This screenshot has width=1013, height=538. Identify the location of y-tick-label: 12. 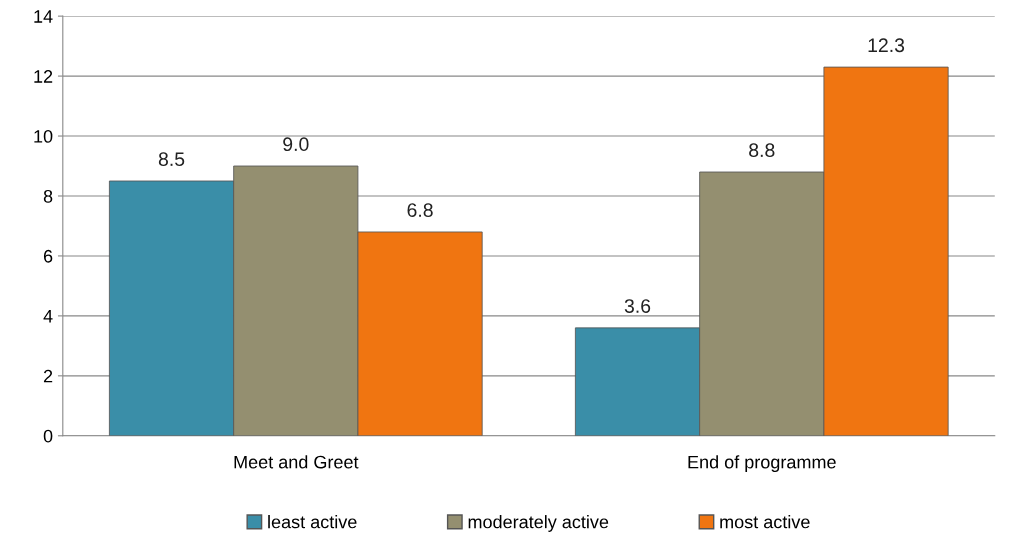
(43, 76).